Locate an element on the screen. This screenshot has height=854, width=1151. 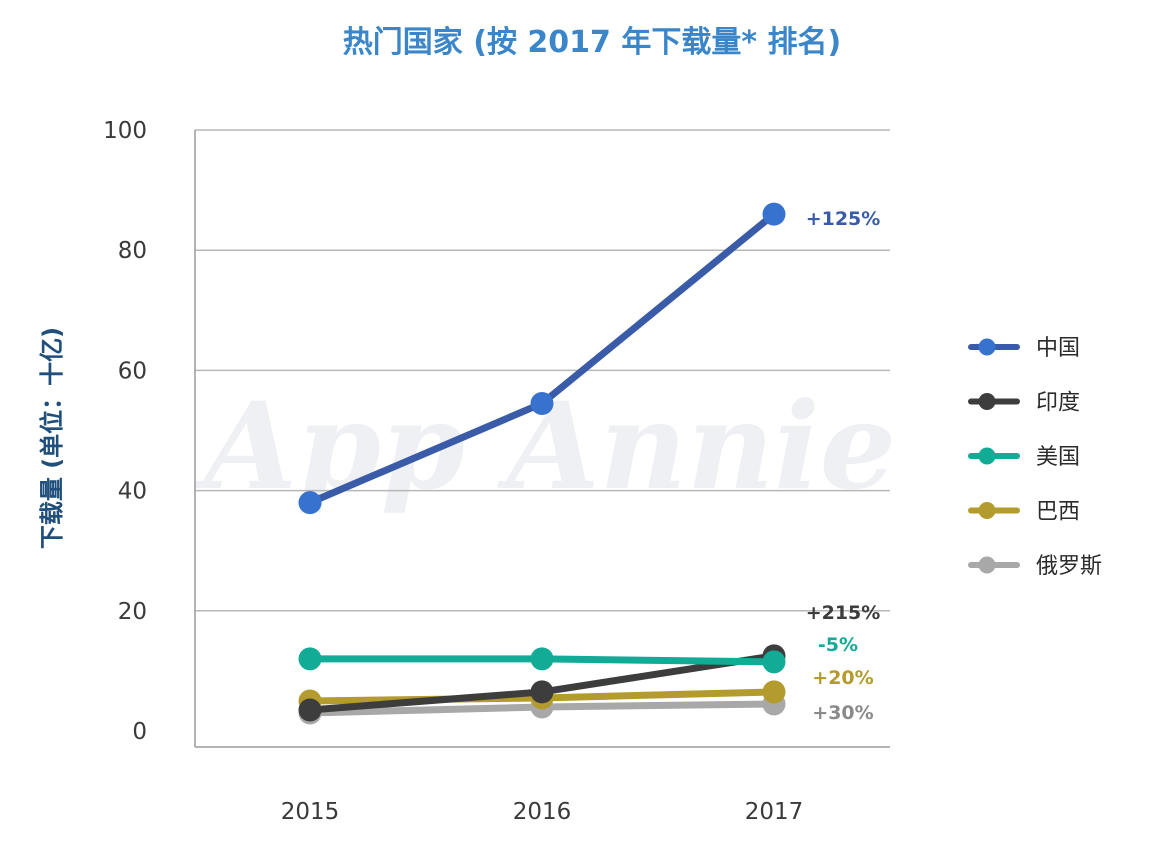
change-label: +30% is located at coordinates (842, 713).